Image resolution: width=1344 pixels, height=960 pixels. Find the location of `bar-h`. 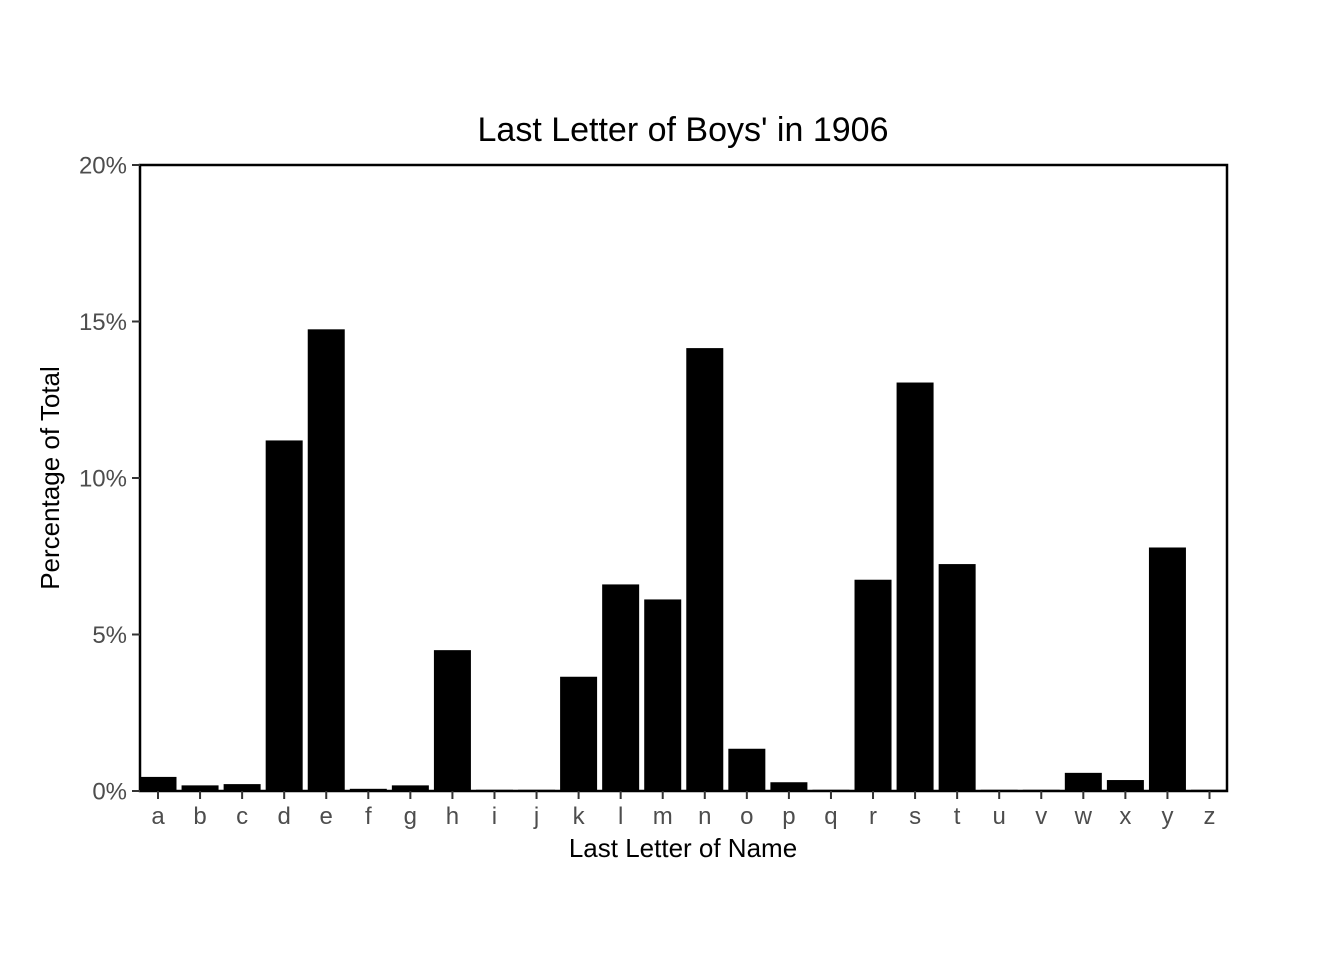

bar-h is located at coordinates (452, 720).